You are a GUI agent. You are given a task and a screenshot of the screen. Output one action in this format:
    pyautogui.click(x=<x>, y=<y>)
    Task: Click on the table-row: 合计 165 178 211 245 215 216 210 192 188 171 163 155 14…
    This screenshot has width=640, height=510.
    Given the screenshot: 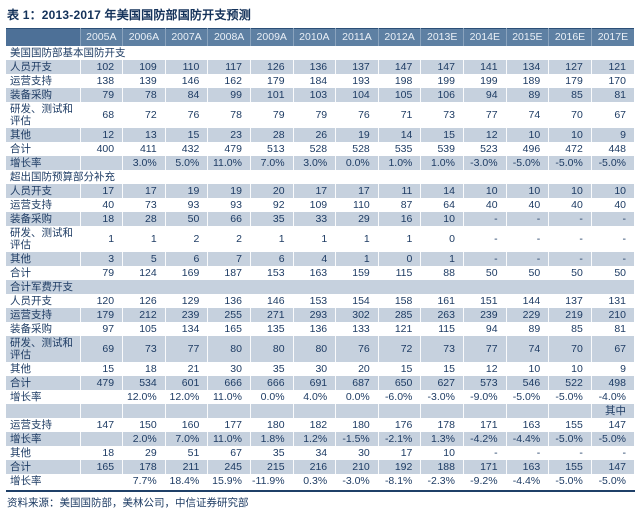 What is the action you would take?
    pyautogui.click(x=320, y=467)
    